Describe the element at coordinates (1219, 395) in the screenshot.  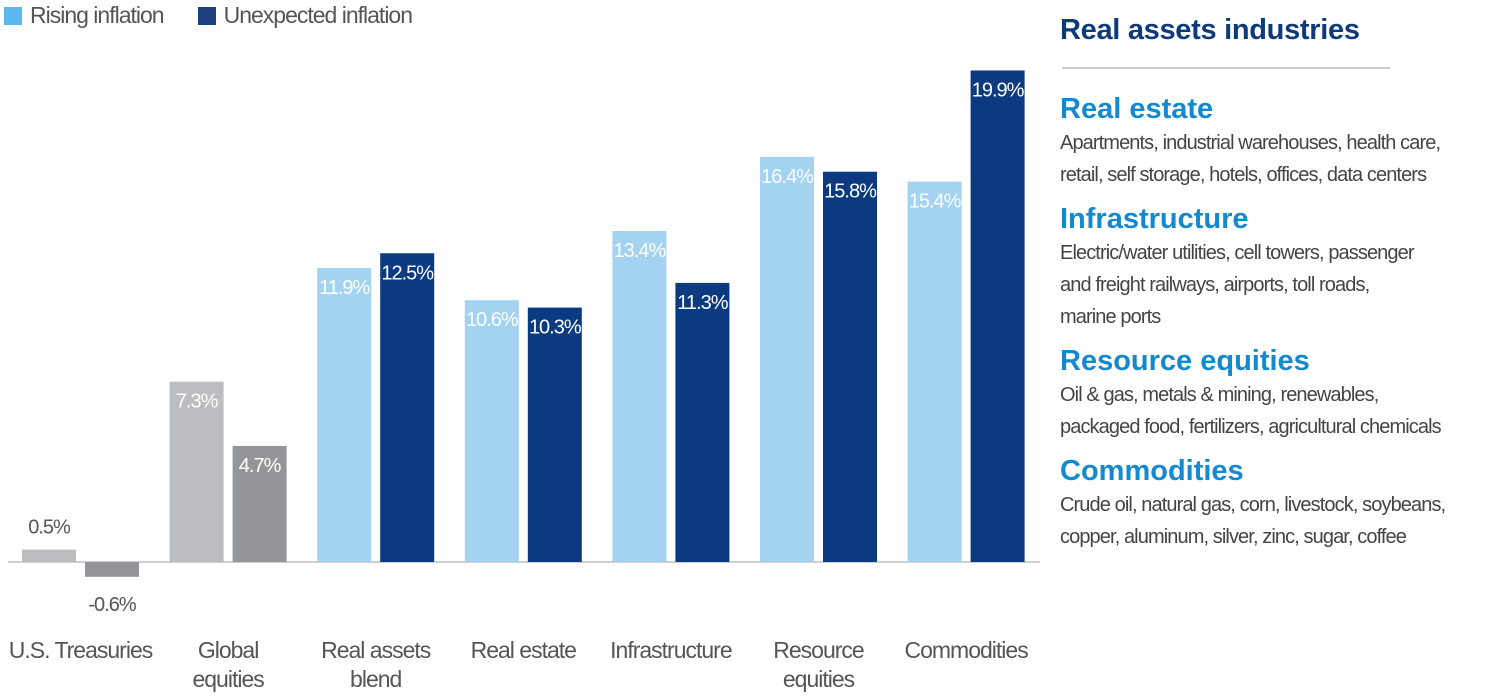
I see `description-line: Oil & gas, metals & mining, renewables,` at that location.